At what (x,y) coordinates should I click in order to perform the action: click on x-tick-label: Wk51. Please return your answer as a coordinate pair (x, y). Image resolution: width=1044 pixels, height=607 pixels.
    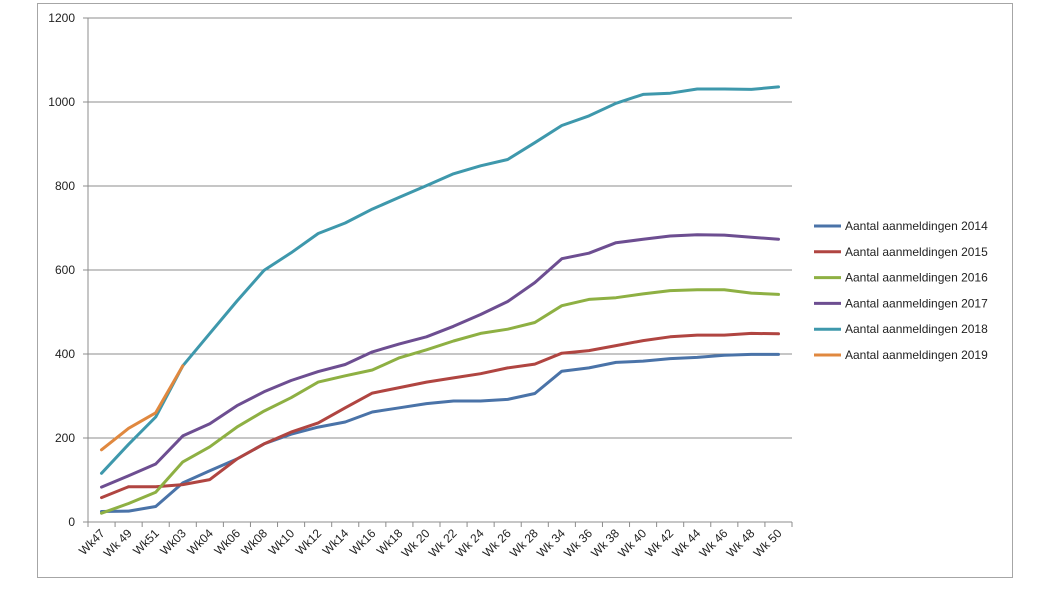
    Looking at the image, I should click on (146, 542).